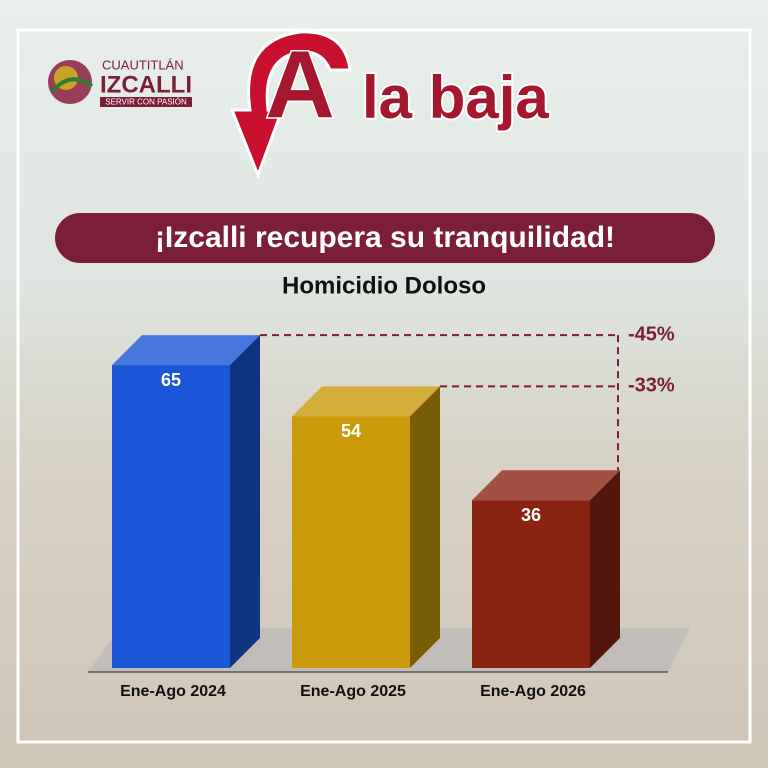 The width and height of the screenshot is (768, 773). Describe the element at coordinates (353, 691) in the screenshot. I see `x-tick-label: Ene-Ago 2025` at that location.